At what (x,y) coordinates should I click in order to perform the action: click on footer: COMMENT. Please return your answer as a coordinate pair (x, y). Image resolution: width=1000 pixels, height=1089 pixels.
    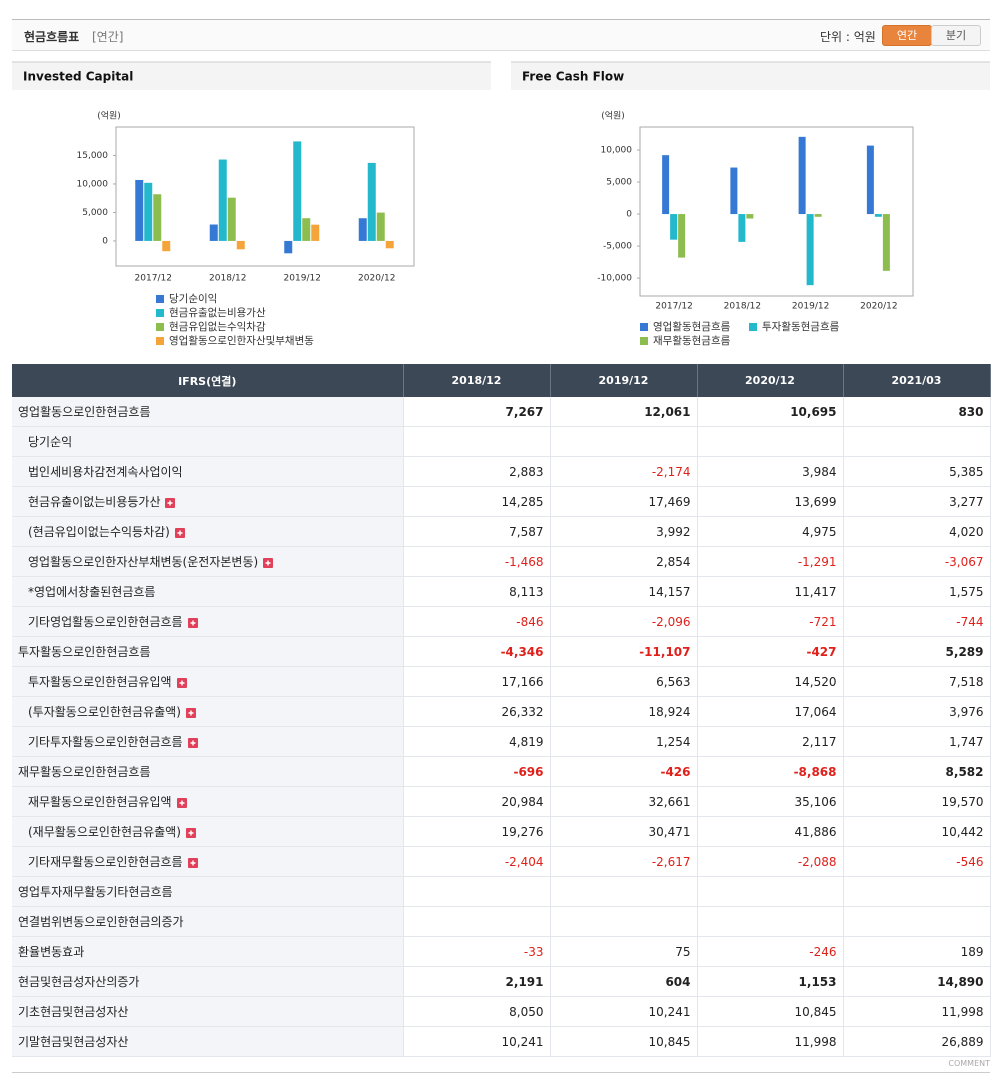
    Looking at the image, I should click on (501, 1064).